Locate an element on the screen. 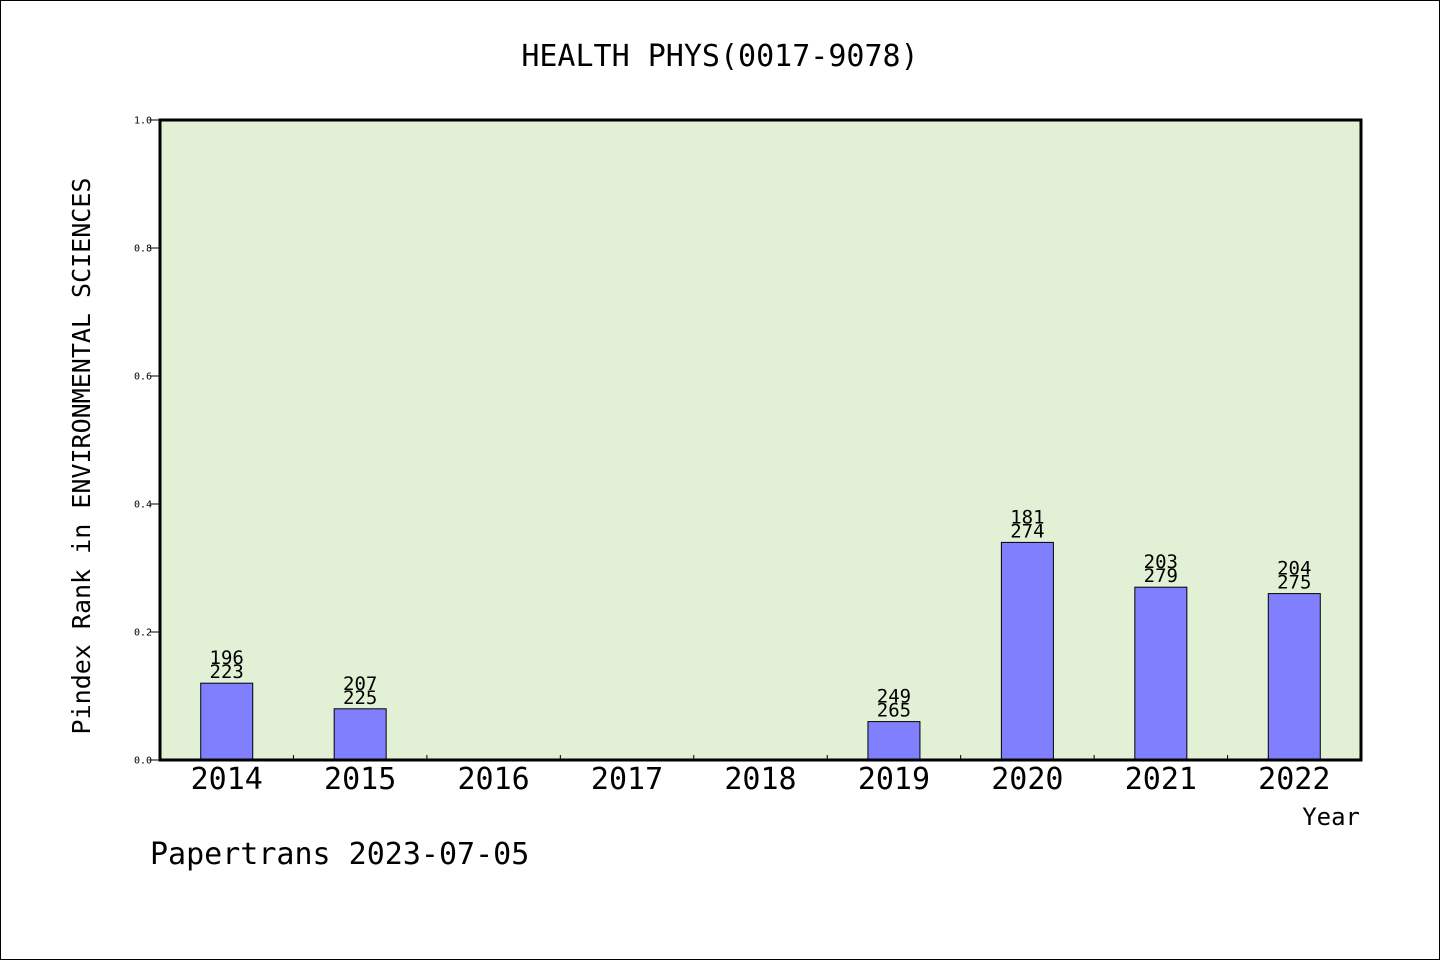 The width and height of the screenshot is (1440, 960). data-label-total-2014: 223 is located at coordinates (227, 672).